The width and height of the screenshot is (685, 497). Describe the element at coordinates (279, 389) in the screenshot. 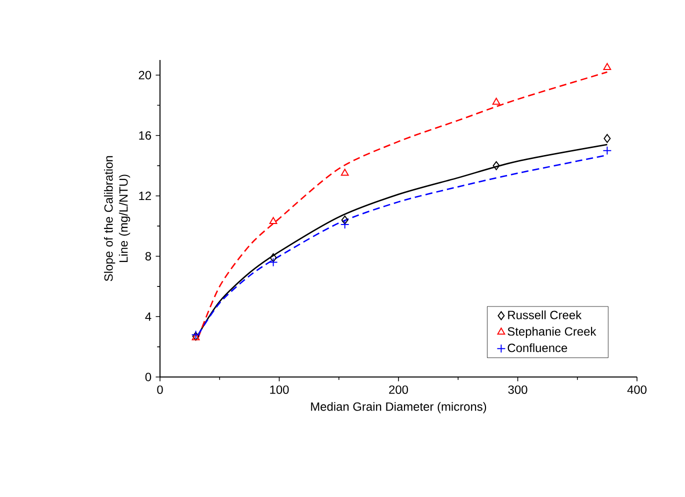

I see `x-tick-label: 100` at that location.